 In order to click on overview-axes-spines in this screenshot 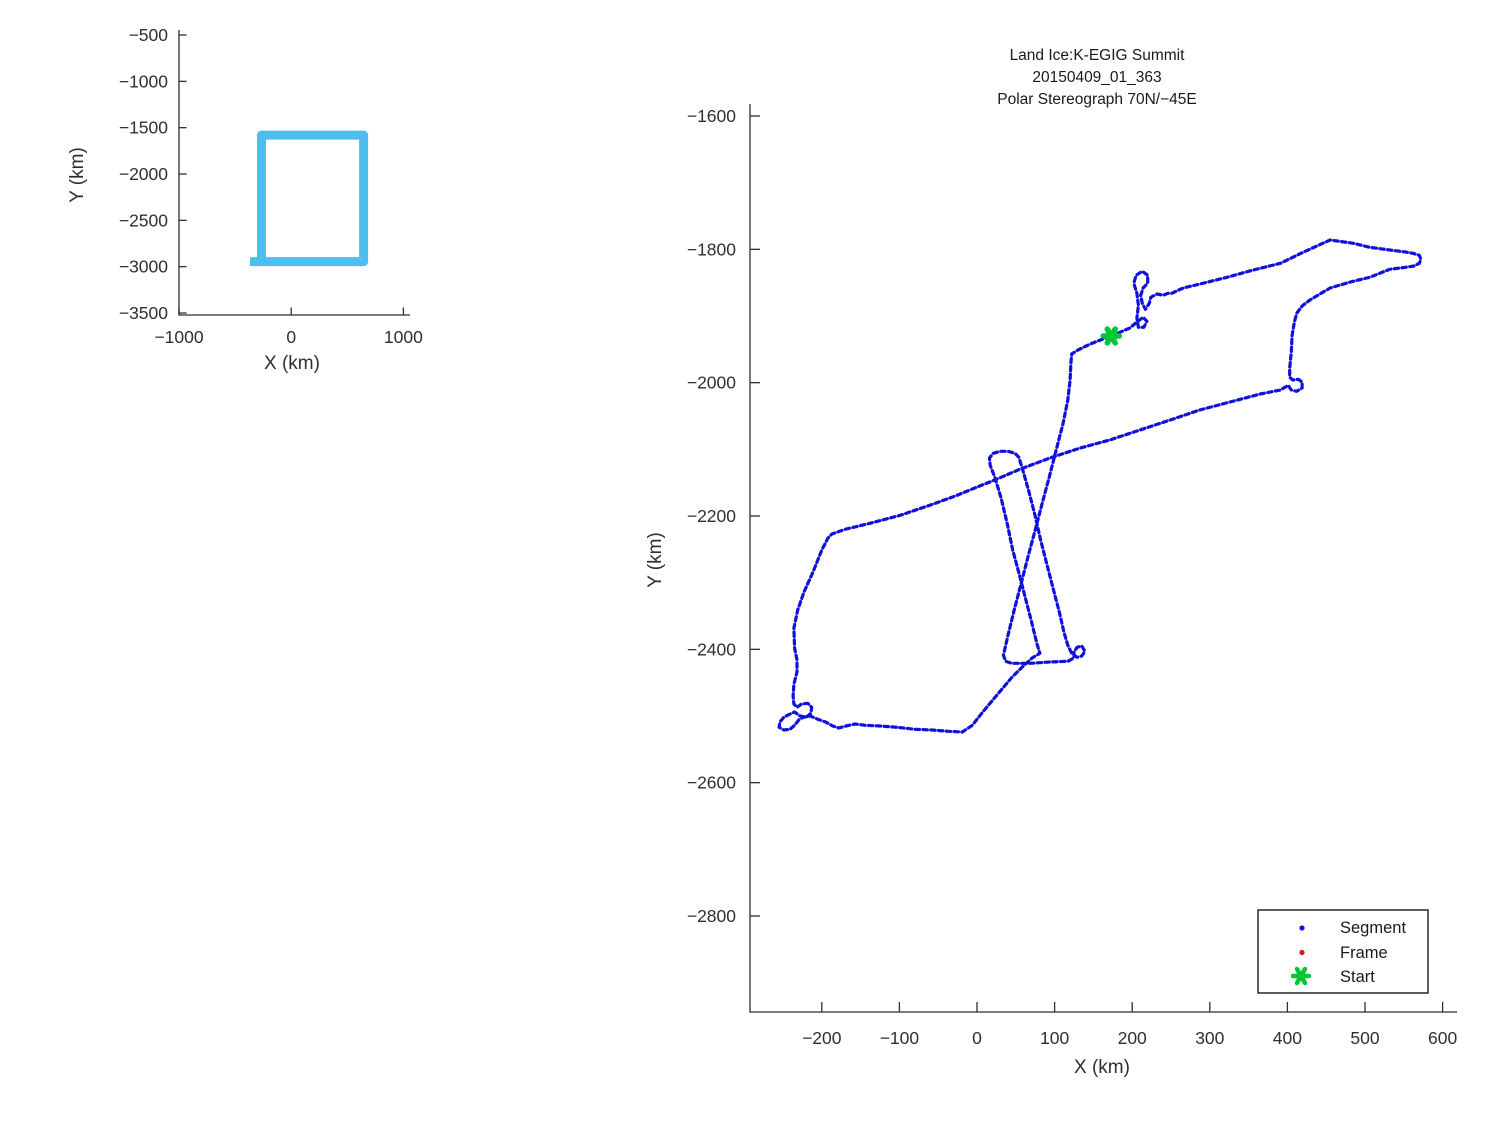, I will do `click(294, 173)`.